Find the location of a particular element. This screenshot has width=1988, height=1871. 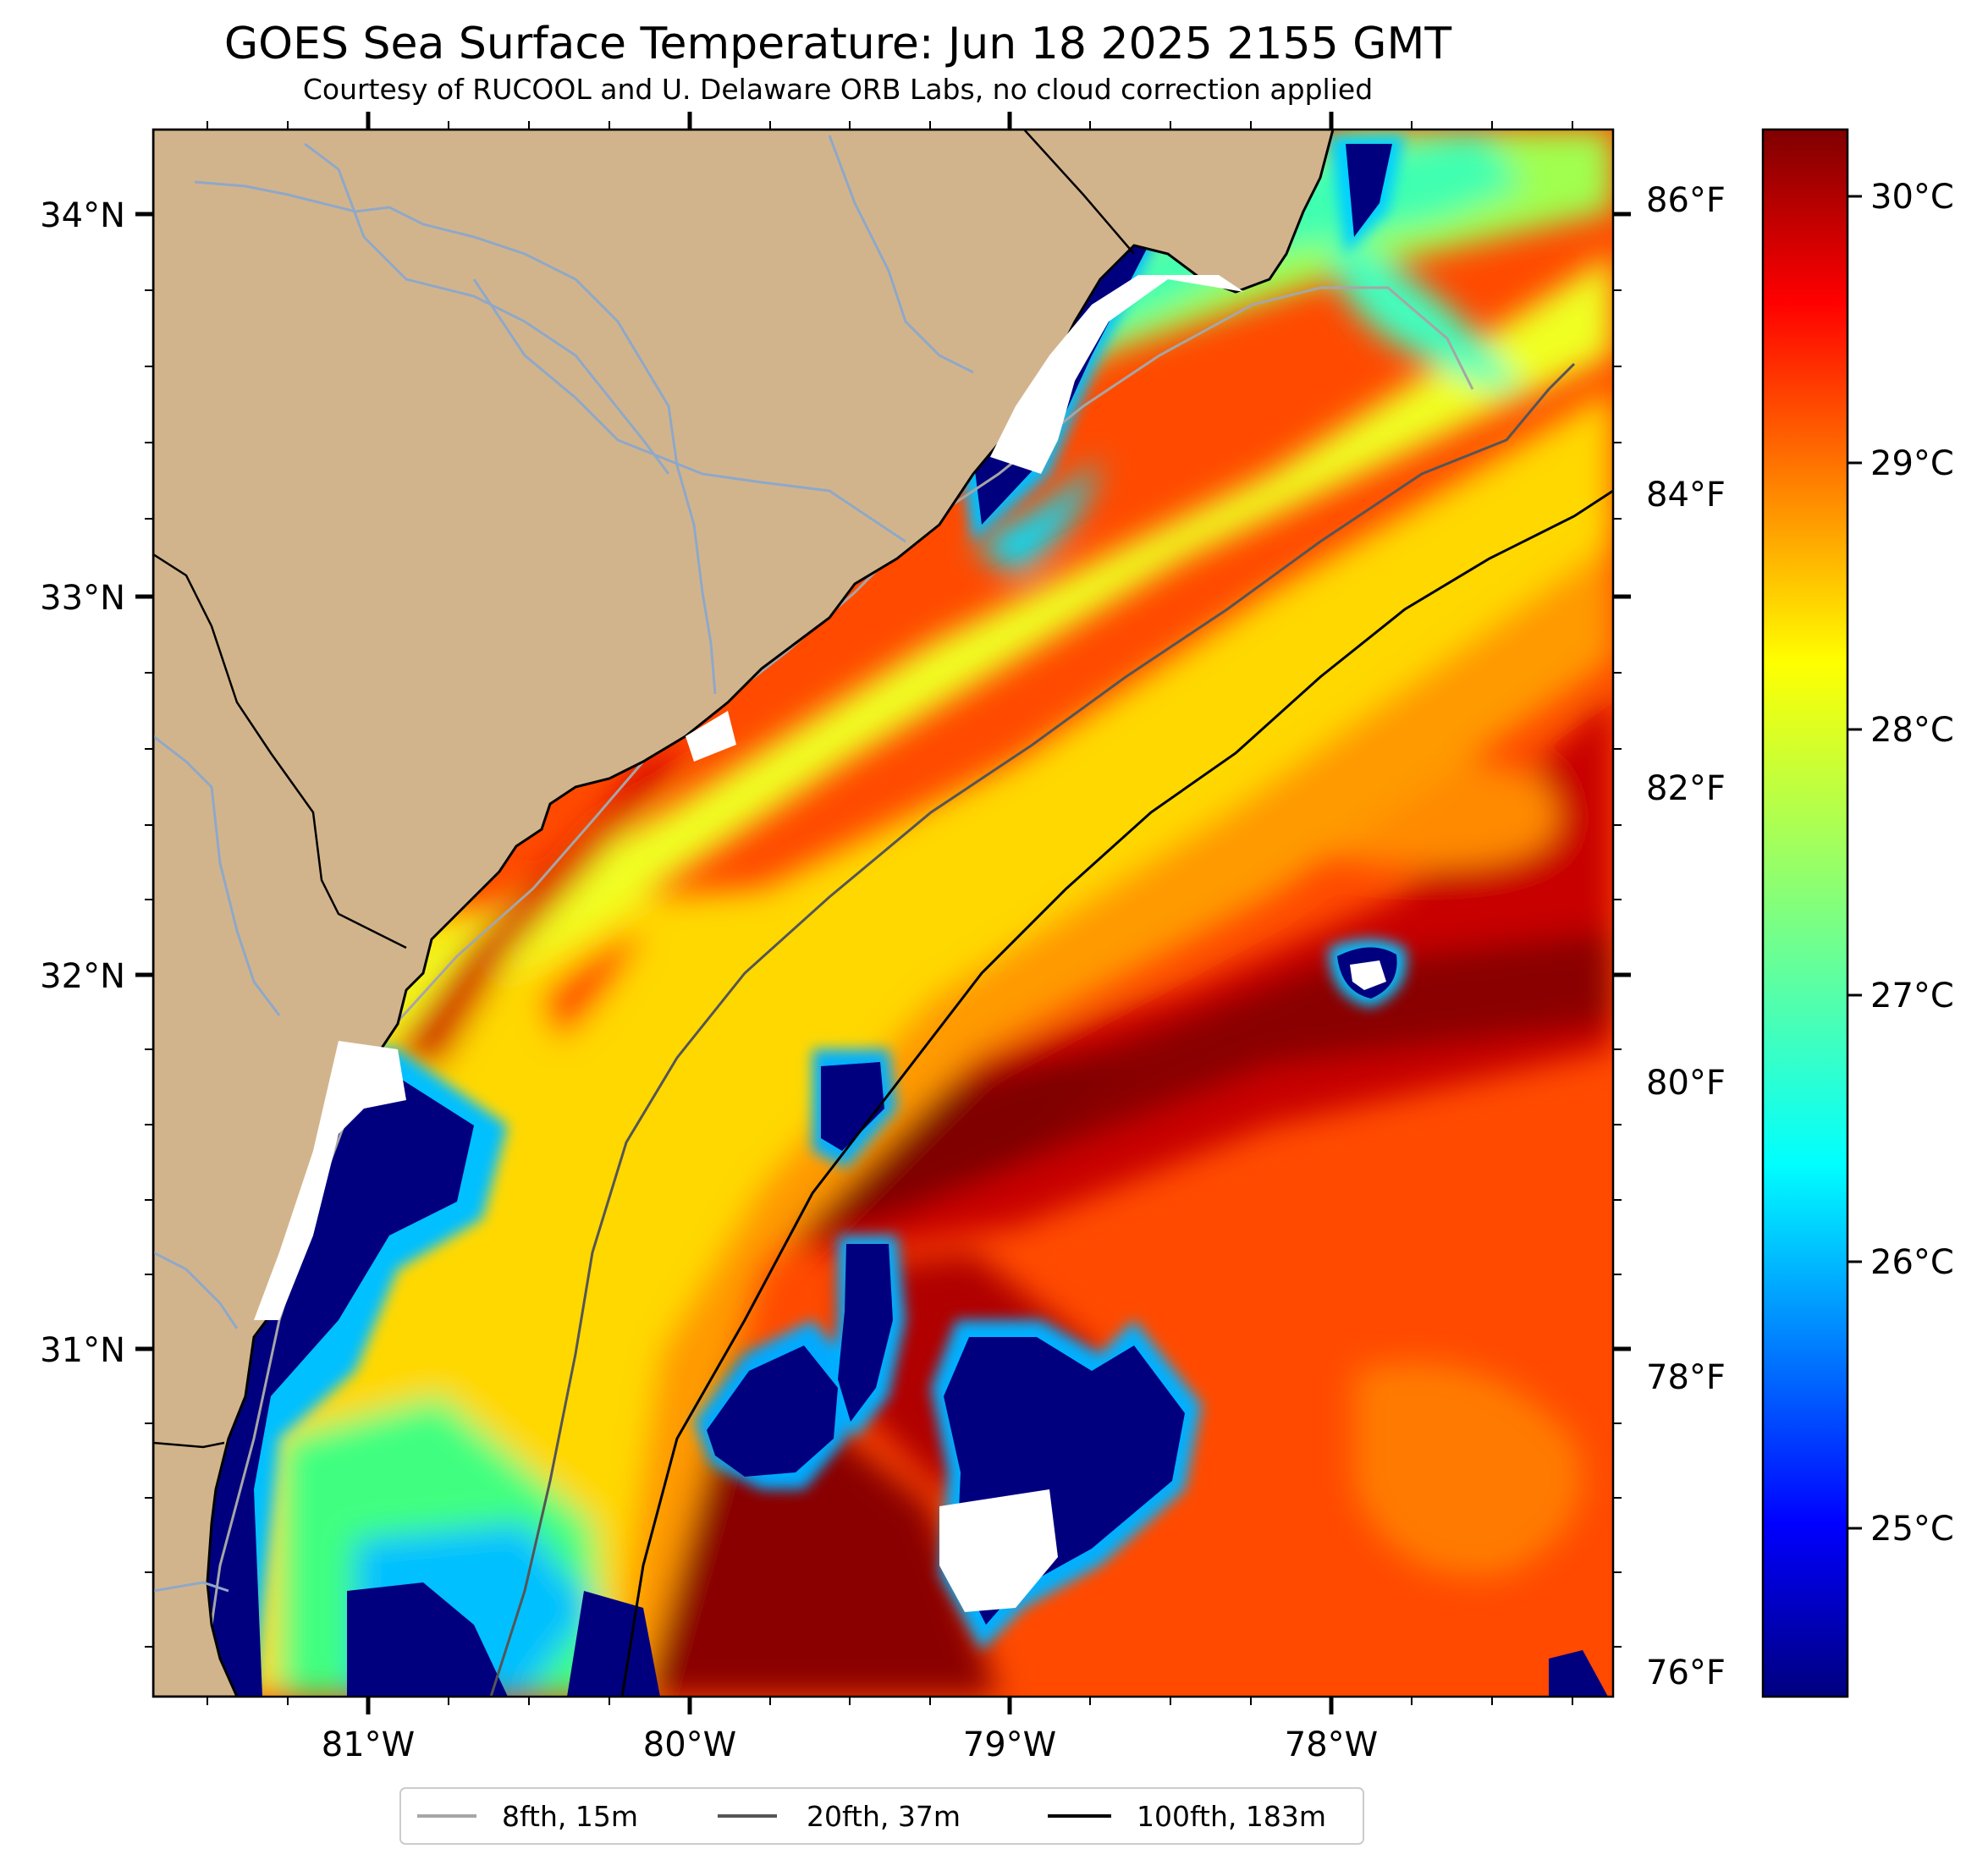

c-label-27: 27°C is located at coordinates (1912, 996).